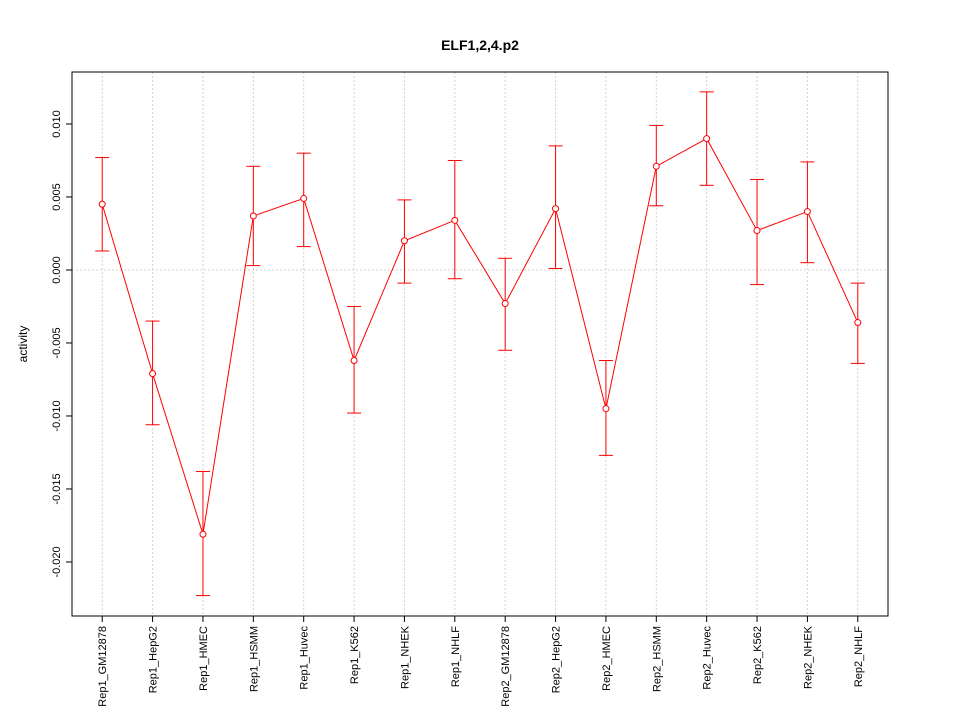 The width and height of the screenshot is (960, 725). What do you see at coordinates (456, 656) in the screenshot?
I see `x-tick-label: Rep1_NHLF` at bounding box center [456, 656].